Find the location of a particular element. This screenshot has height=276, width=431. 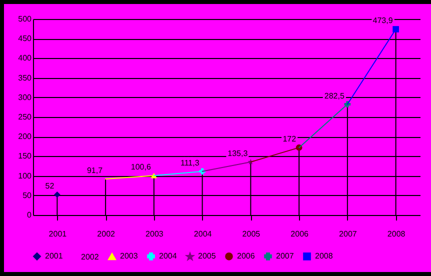

legend-label: 2008 is located at coordinates (324, 255).